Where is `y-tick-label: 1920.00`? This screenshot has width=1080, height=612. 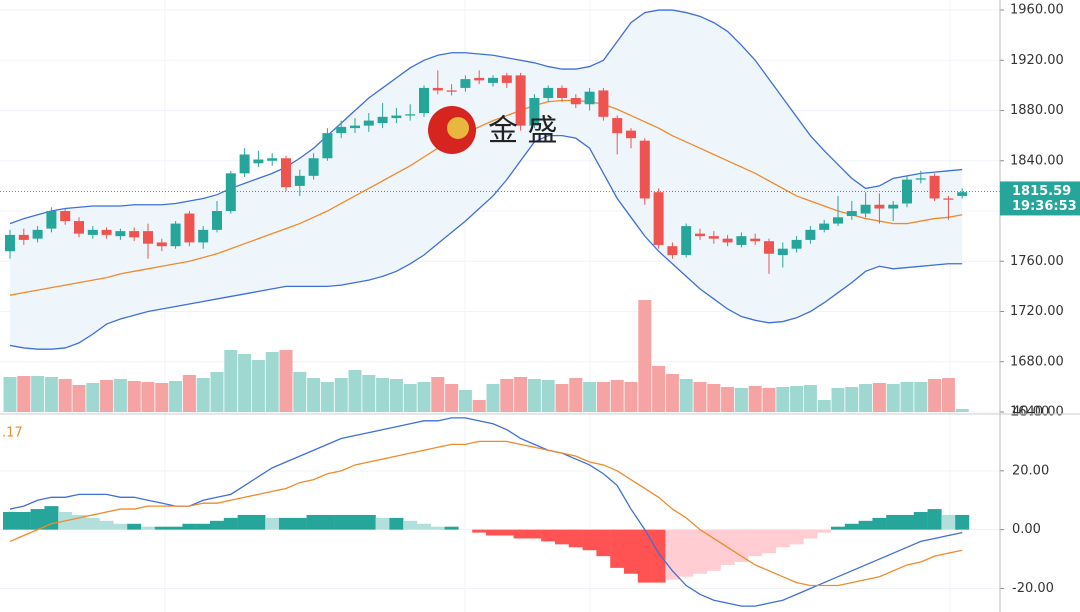 y-tick-label: 1920.00 is located at coordinates (1037, 60).